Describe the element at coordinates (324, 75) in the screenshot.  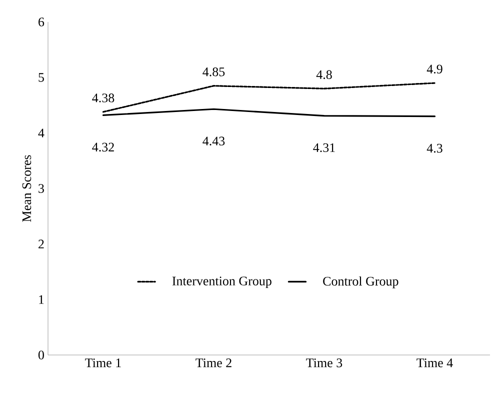
I see `data-label: 4.8` at that location.